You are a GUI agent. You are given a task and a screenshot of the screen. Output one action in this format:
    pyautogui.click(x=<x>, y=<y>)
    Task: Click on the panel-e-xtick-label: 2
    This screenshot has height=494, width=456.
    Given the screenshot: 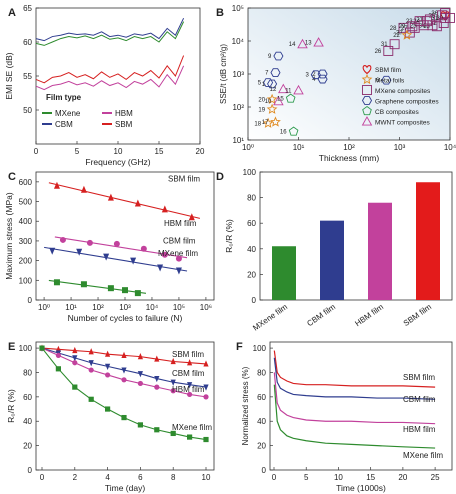 What is the action you would take?
    pyautogui.click(x=75, y=477)
    